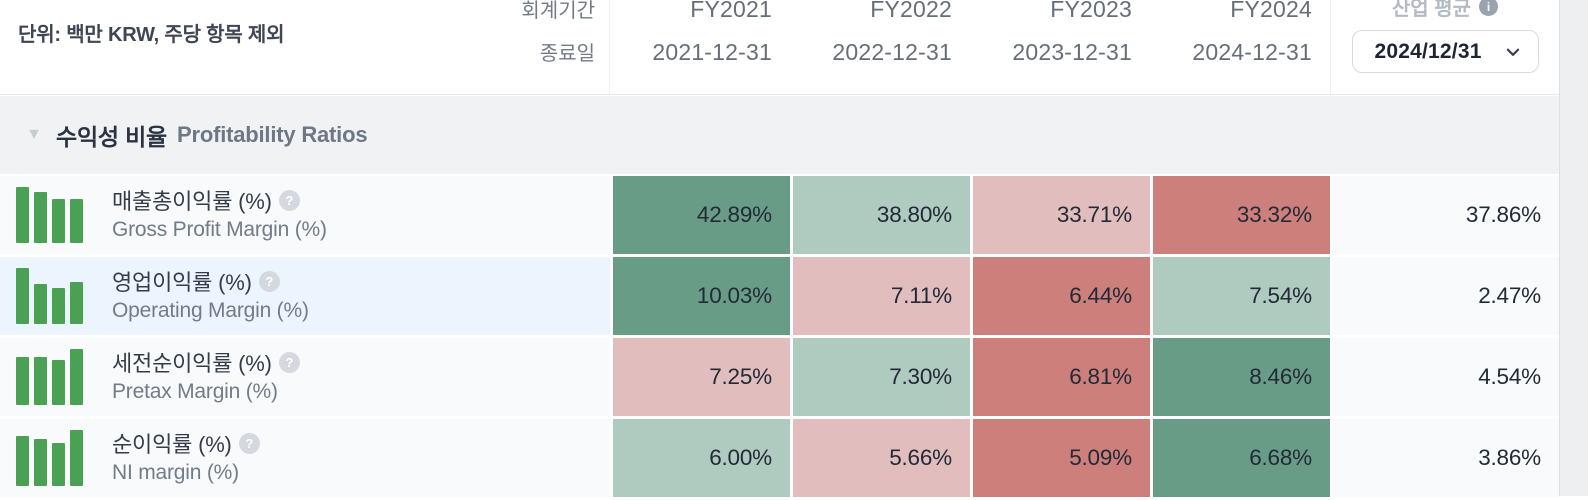  What do you see at coordinates (219, 229) in the screenshot?
I see `metric-name-en: Gross Profit Margin (%)` at bounding box center [219, 229].